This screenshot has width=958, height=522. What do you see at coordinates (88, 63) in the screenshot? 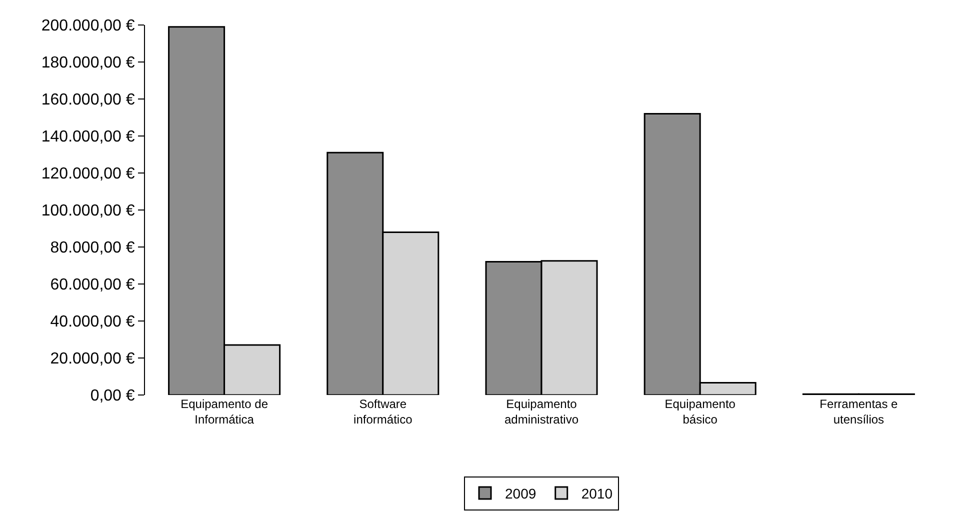
I see `y-tick-label: 180.000,00 €` at bounding box center [88, 63].